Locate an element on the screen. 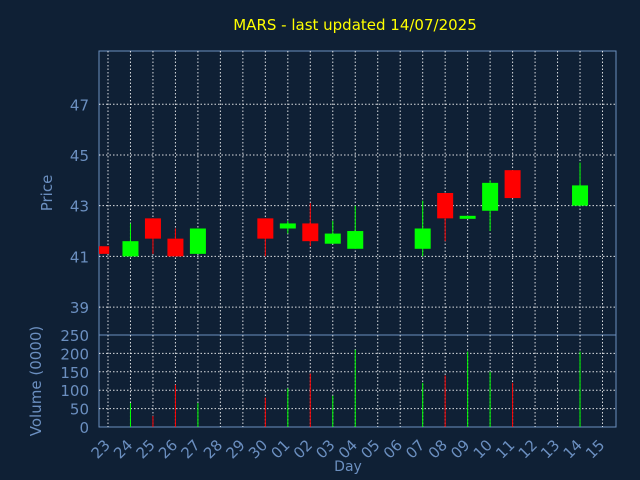  chart-title: MARS - last updated 14/07/2025 is located at coordinates (355, 25).